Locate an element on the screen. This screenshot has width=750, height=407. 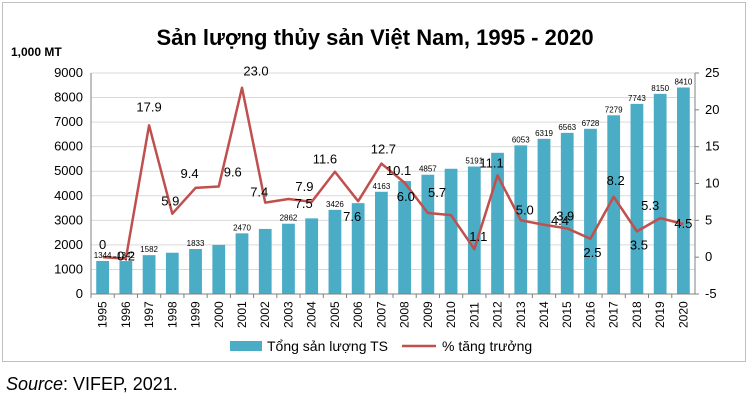
line-value-label: 11.1 is located at coordinates (491, 162).